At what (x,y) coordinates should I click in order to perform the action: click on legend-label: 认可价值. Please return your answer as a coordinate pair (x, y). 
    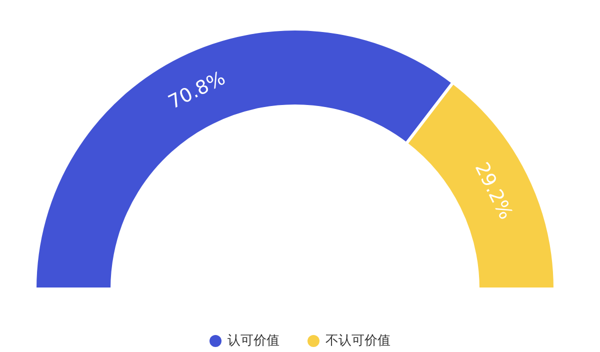
    Looking at the image, I should click on (254, 341).